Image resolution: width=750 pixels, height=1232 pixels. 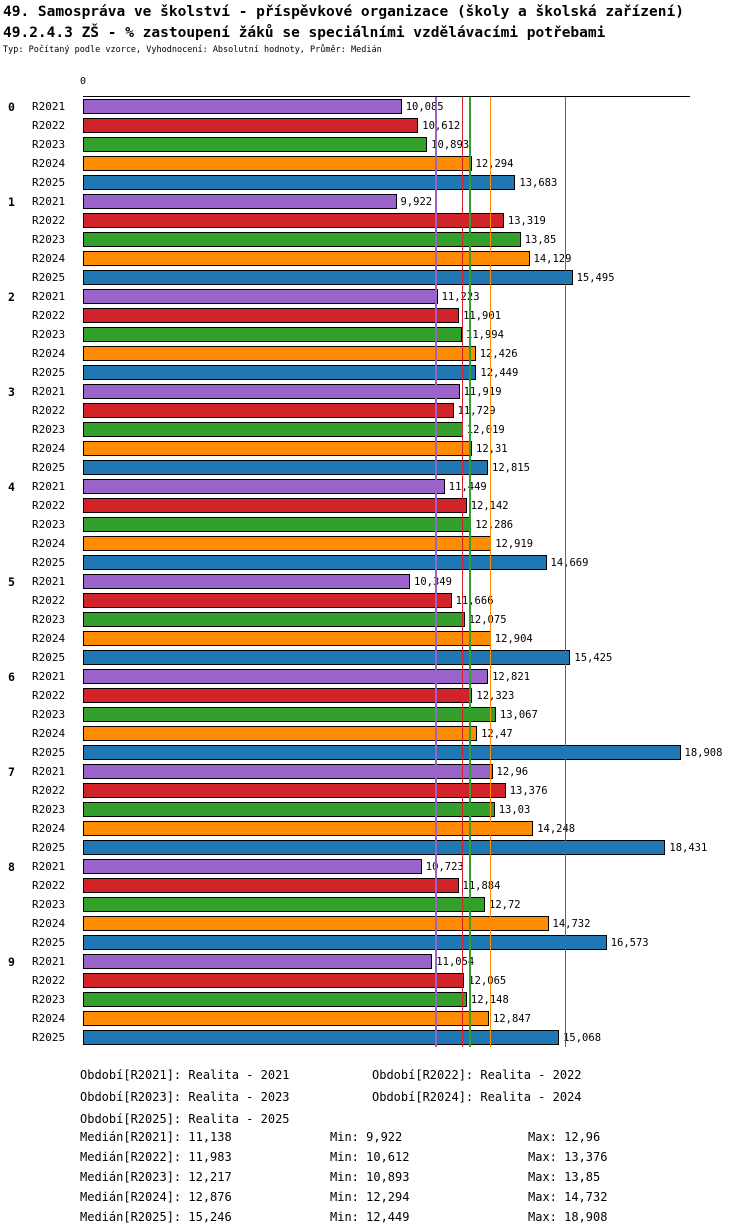 I want to click on stat-median: Medián[R2022]: 11,983, so click(x=156, y=1157).